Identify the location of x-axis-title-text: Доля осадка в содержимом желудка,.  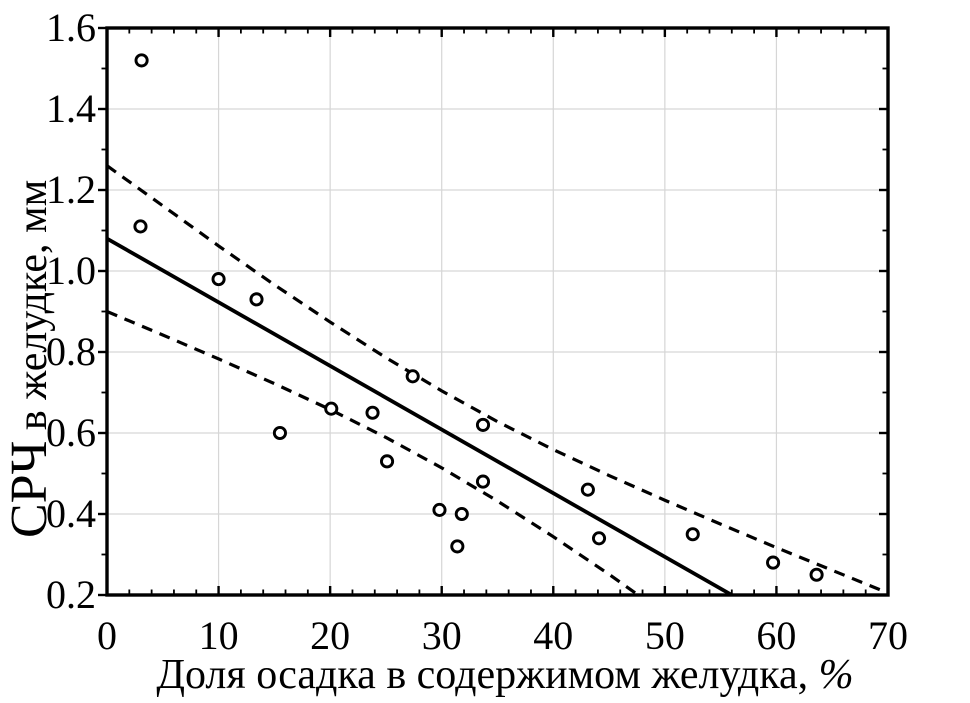
(487, 675).